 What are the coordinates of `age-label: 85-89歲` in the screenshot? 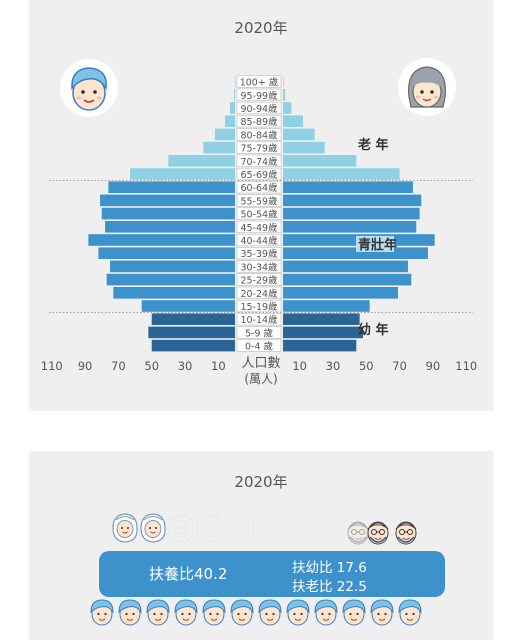 It's located at (259, 122).